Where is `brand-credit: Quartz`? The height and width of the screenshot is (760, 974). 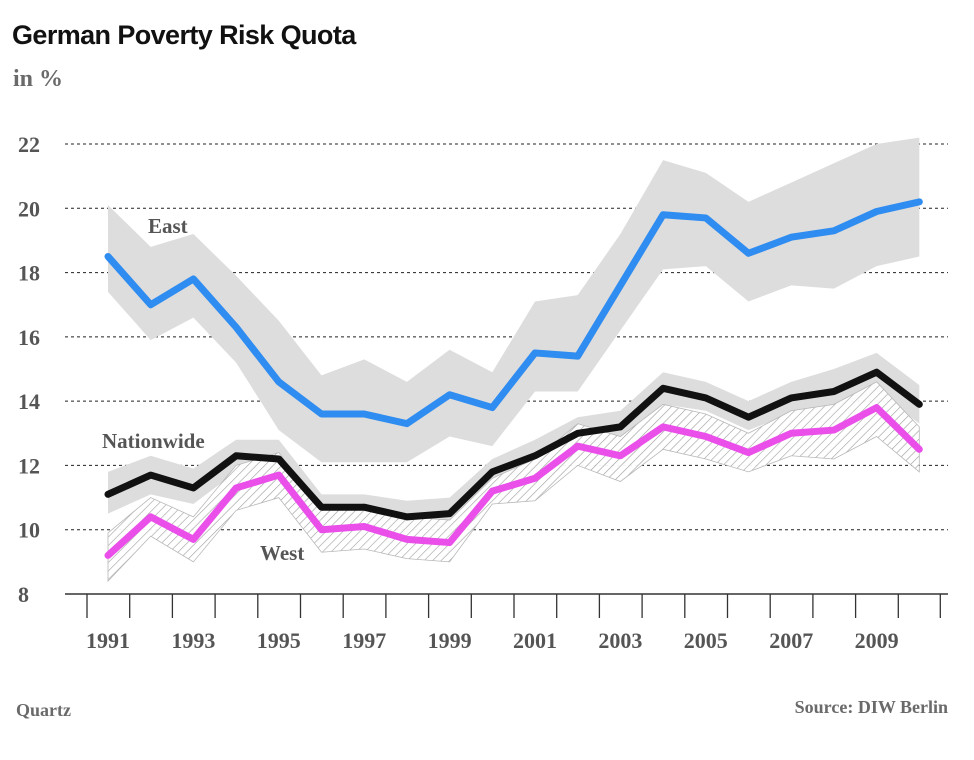 brand-credit: Quartz is located at coordinates (43, 710).